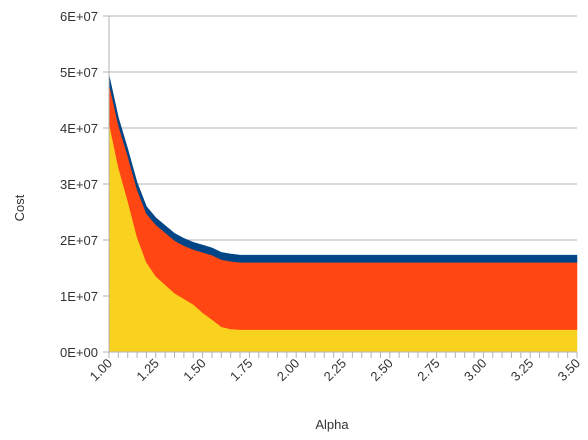 Image resolution: width=588 pixels, height=440 pixels. I want to click on y-axis-label: Cost, so click(19, 207).